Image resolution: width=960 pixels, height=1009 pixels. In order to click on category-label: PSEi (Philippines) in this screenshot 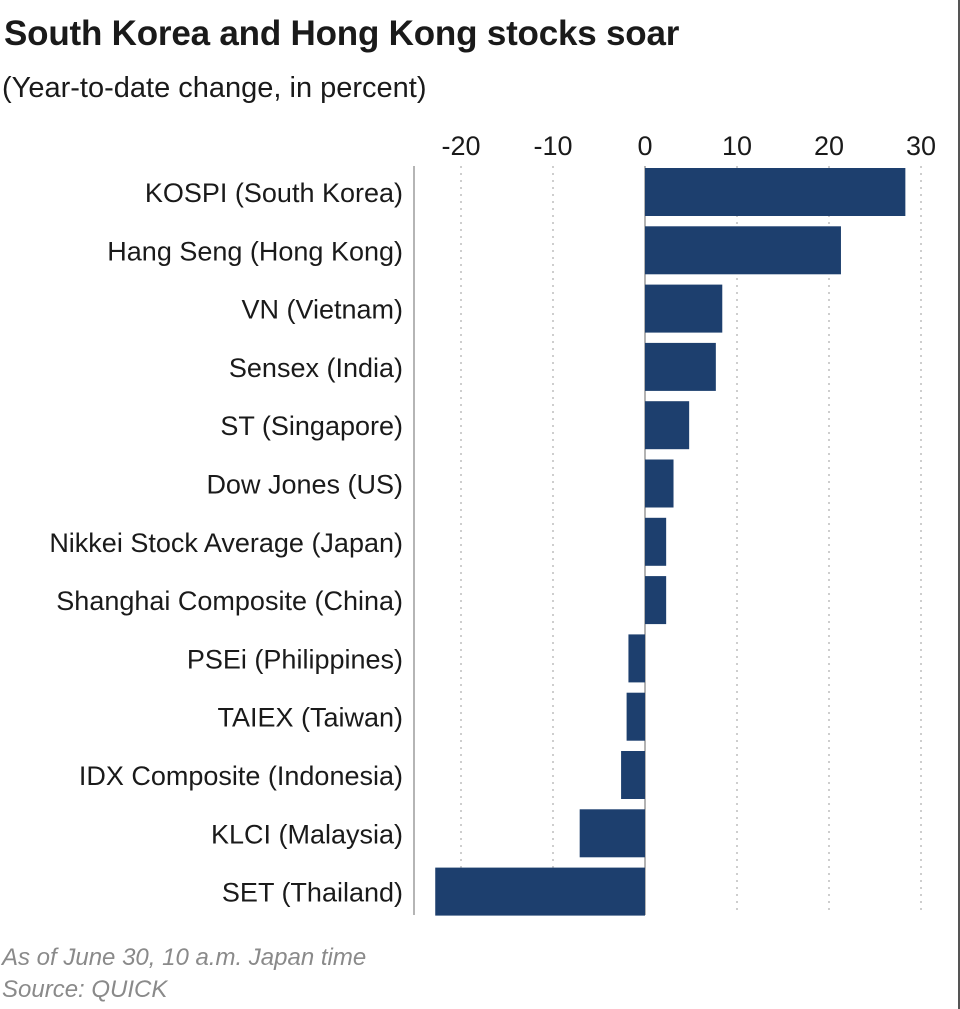, I will do `click(295, 659)`.